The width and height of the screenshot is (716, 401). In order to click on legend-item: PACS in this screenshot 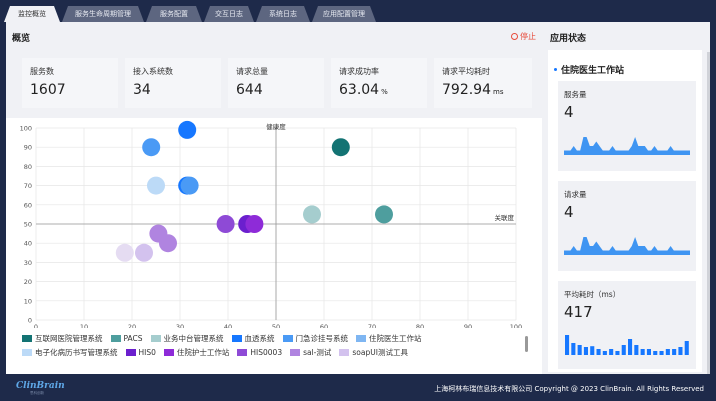, I will do `click(126, 338)`.